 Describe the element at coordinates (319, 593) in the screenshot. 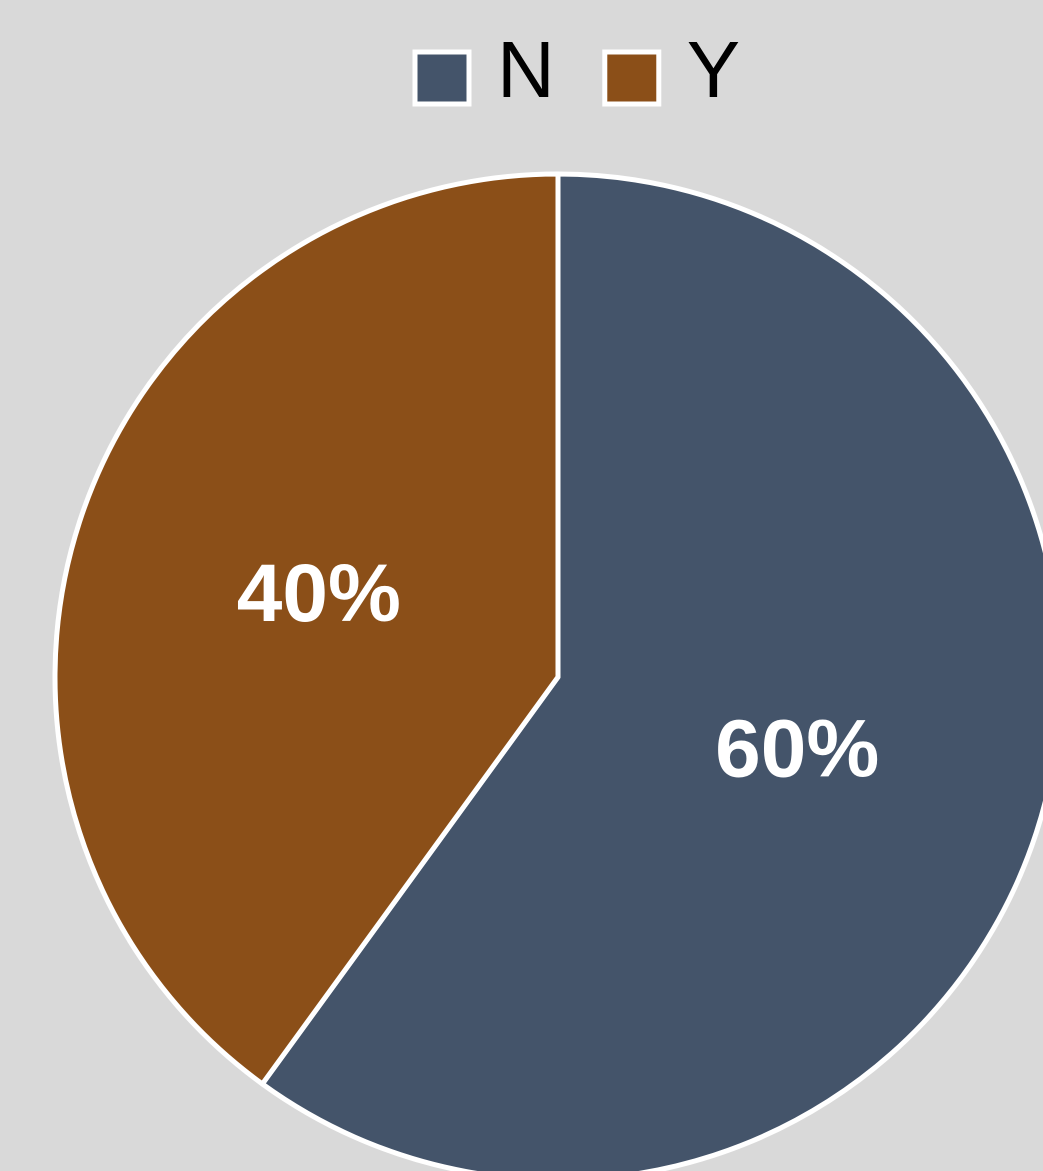

I see `data-label: 40%` at that location.